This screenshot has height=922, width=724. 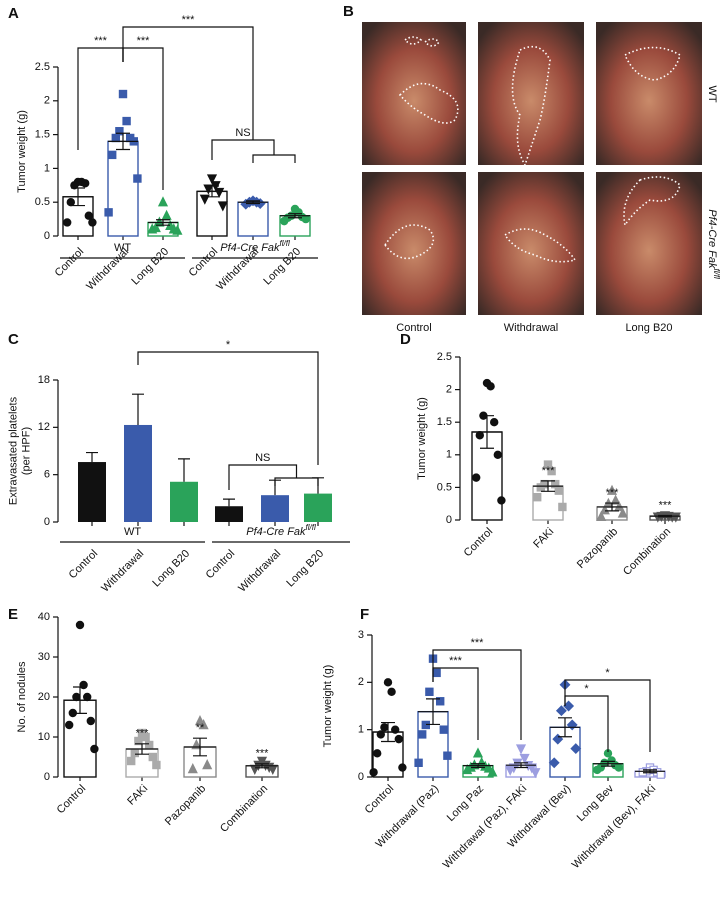 What do you see at coordinates (44, 697) in the screenshot?
I see `y-tick-label: 20` at bounding box center [44, 697].